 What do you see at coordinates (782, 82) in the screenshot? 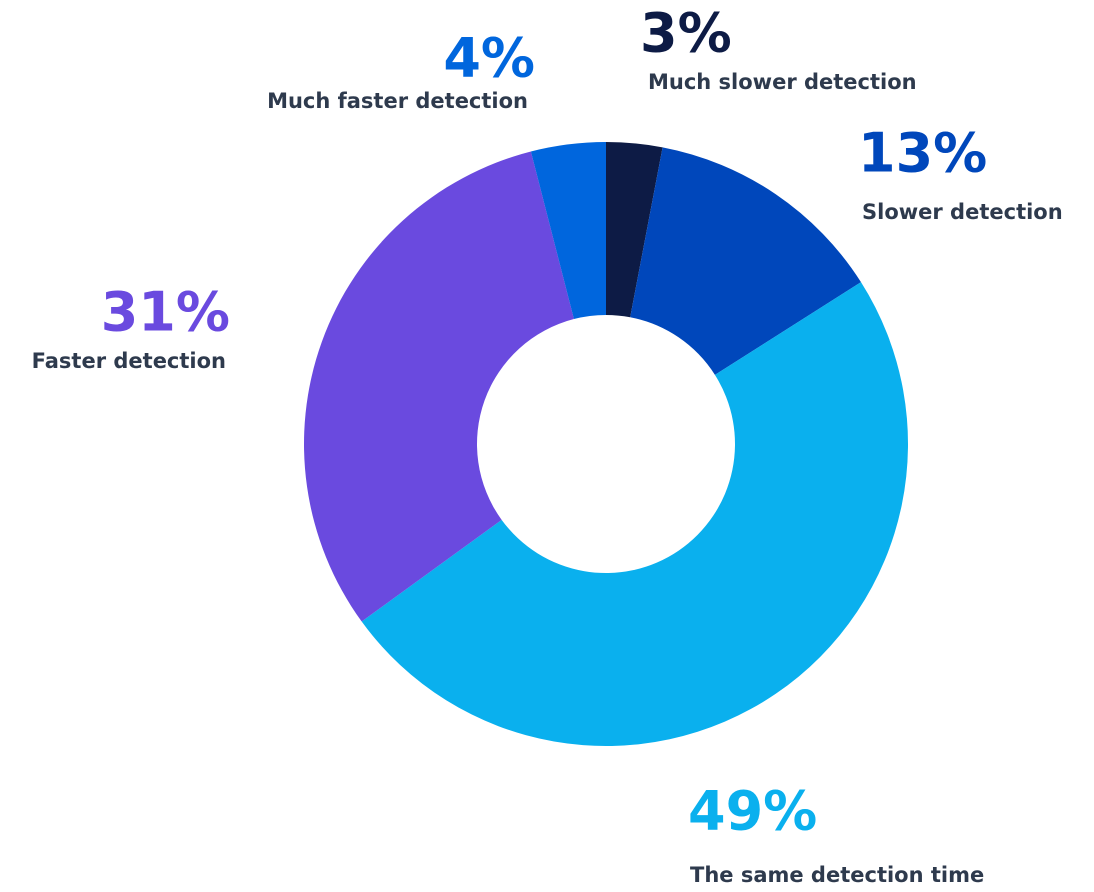
I see `category-label: Much slower detection` at bounding box center [782, 82].